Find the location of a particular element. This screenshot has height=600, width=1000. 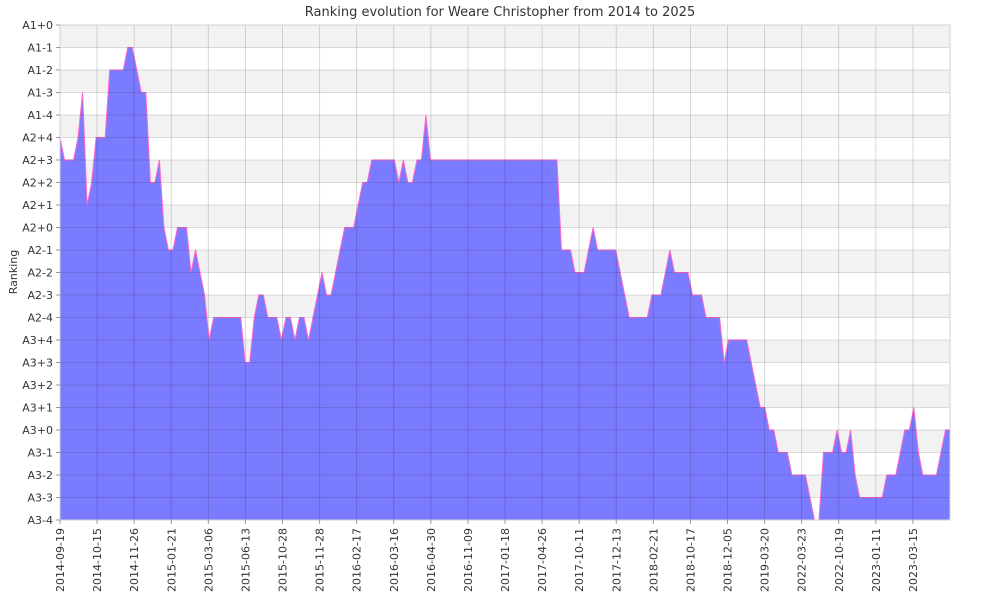

x-tick-label: 2014-09-19 is located at coordinates (60, 560).